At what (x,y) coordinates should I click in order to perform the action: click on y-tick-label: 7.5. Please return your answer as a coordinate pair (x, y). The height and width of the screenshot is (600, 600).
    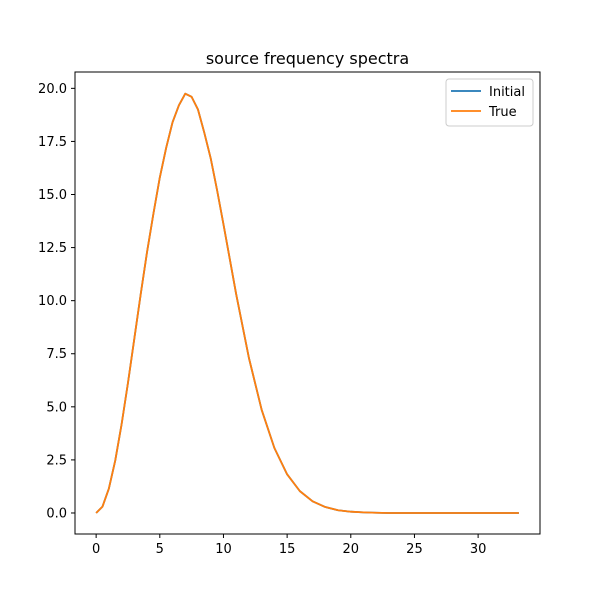
    Looking at the image, I should click on (56, 354).